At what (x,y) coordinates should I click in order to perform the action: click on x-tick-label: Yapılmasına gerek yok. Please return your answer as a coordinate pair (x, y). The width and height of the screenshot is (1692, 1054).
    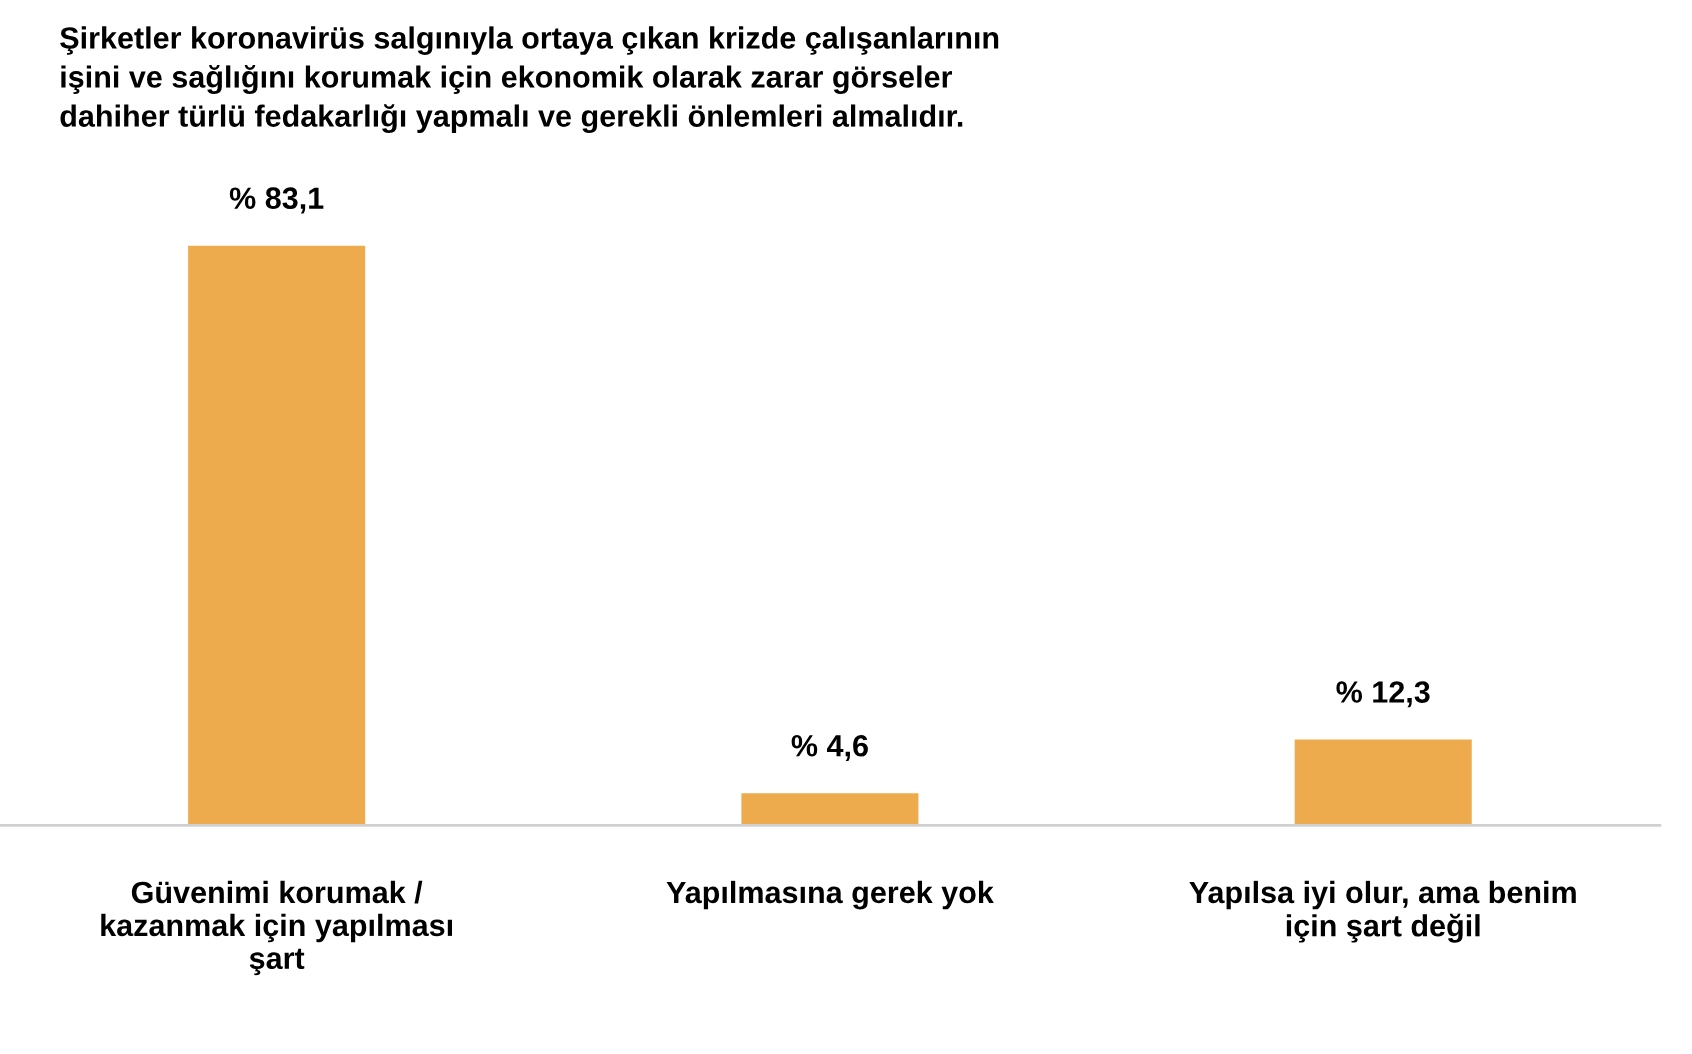
    Looking at the image, I should click on (830, 895).